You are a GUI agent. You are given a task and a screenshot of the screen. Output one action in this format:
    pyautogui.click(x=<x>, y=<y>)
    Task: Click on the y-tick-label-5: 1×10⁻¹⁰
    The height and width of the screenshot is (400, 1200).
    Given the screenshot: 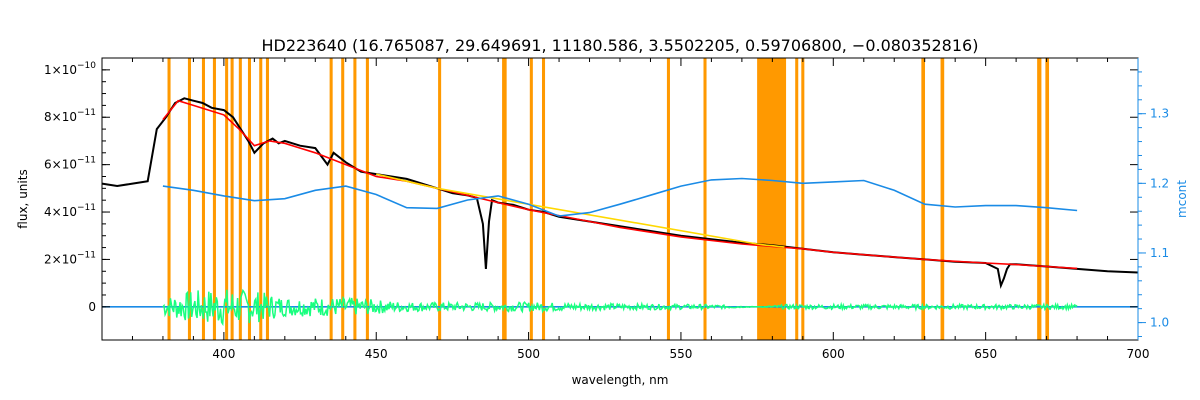 What is the action you would take?
    pyautogui.click(x=70, y=69)
    